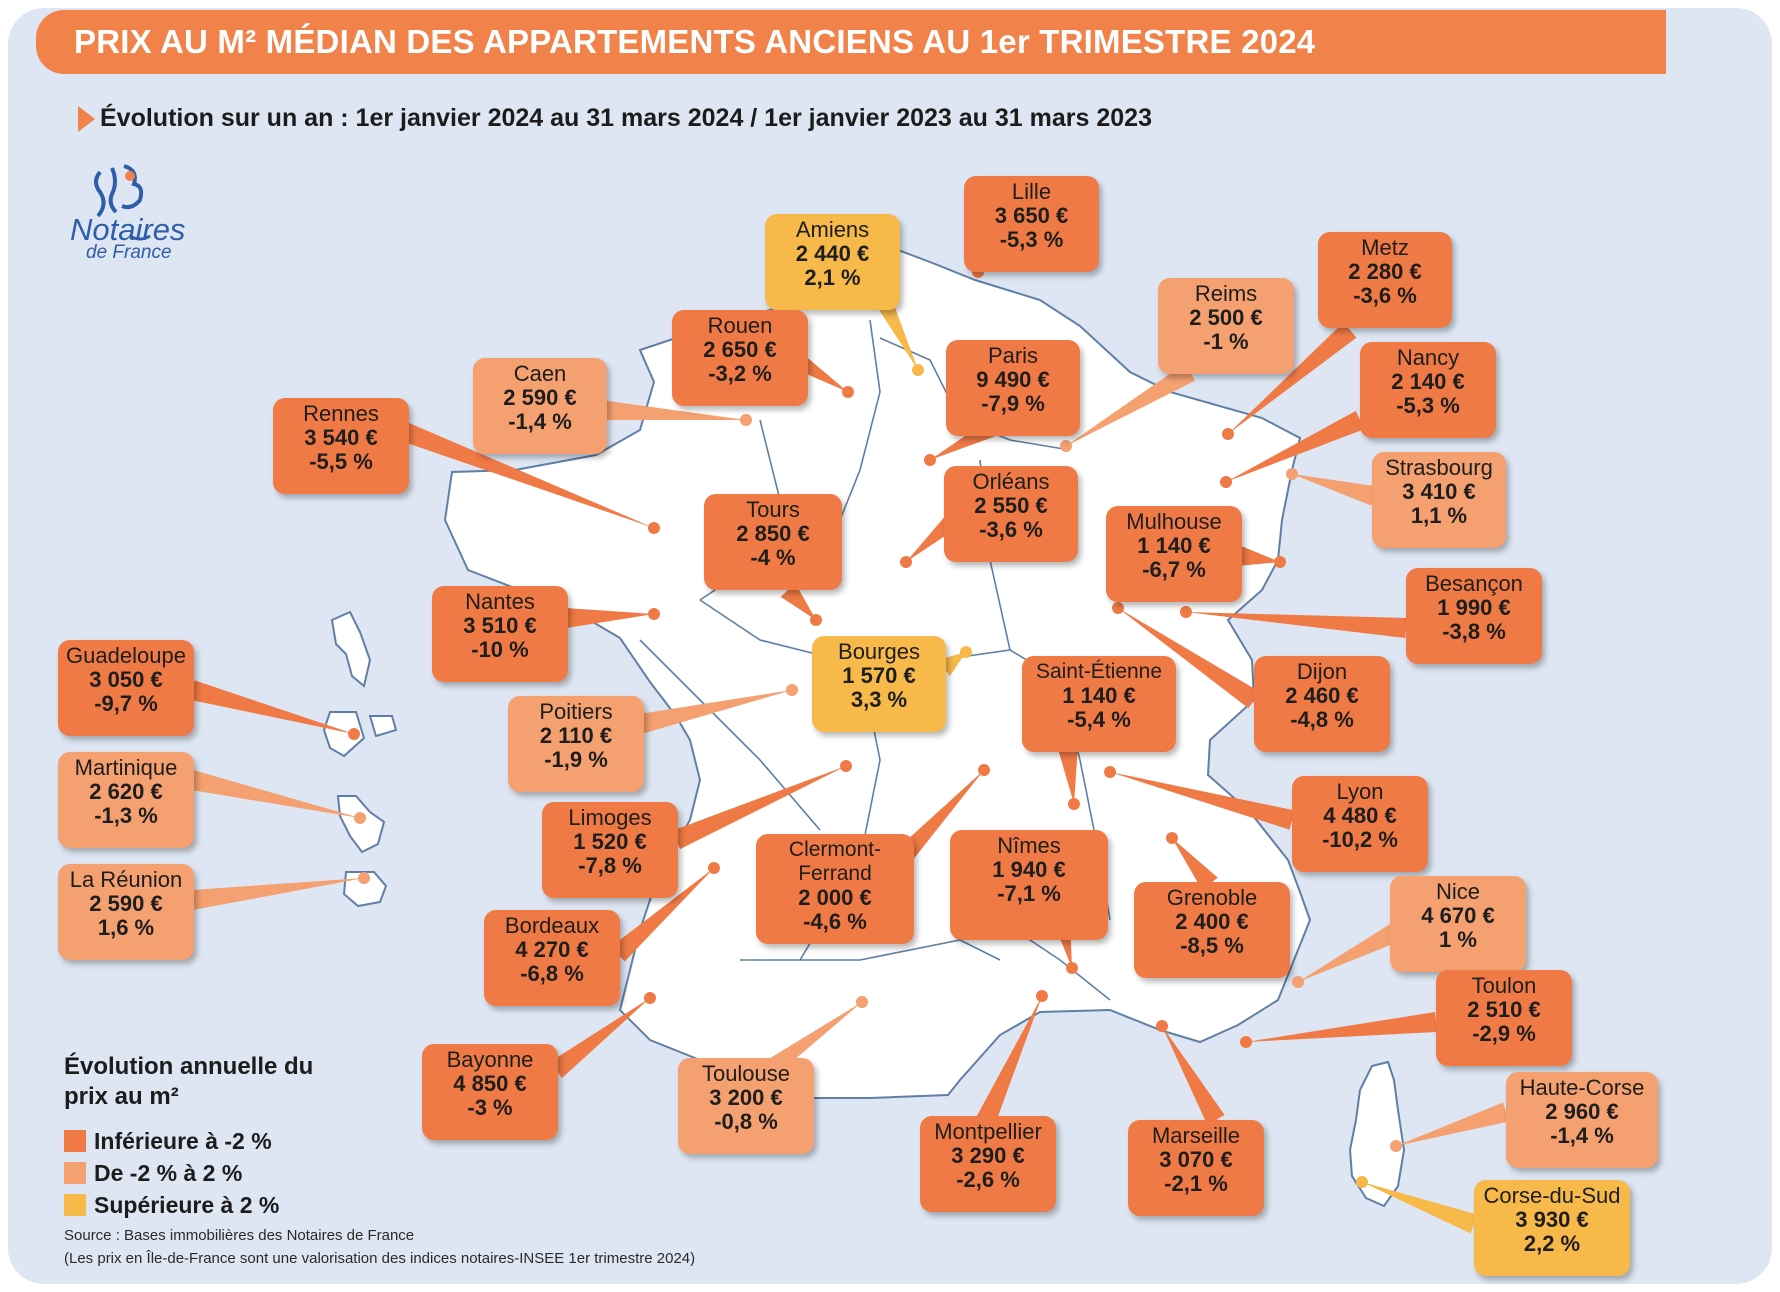  I want to click on callout-bayonne: Bayonne 4 850 € -3 %, so click(490, 1092).